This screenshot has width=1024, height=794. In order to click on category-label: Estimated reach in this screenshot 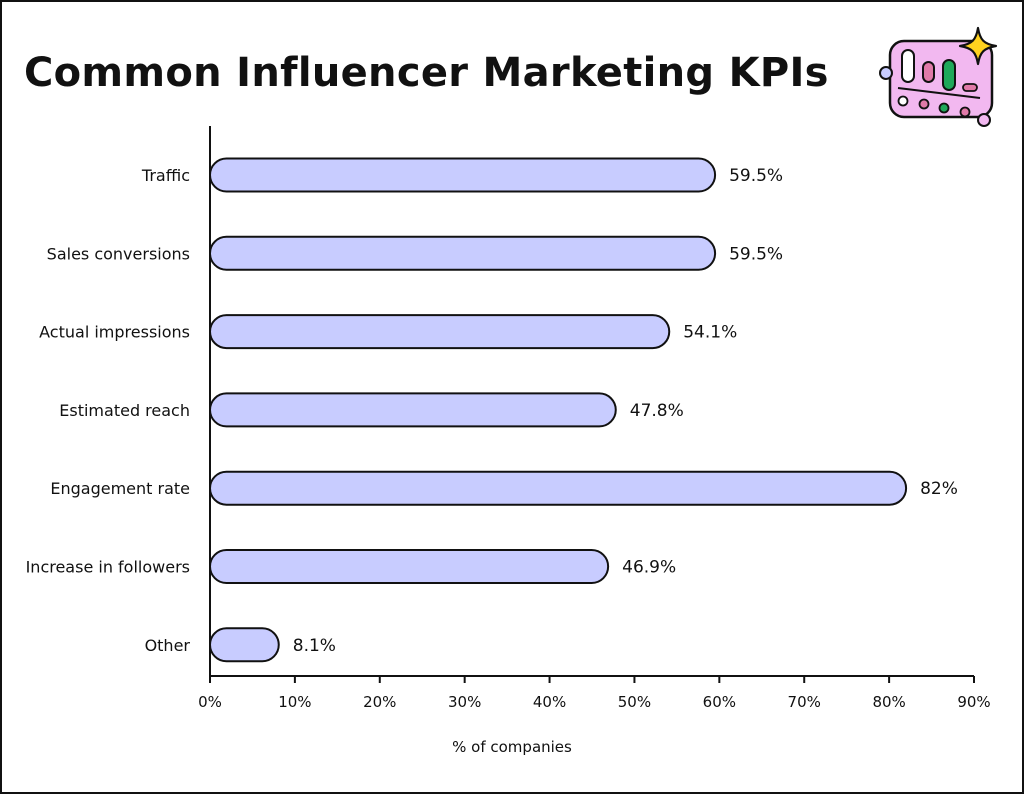, I will do `click(124, 410)`.